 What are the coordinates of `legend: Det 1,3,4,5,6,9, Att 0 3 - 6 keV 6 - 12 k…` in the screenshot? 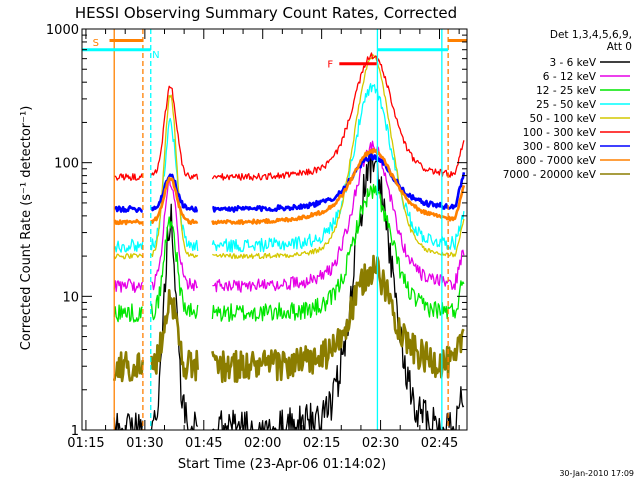 It's located at (567, 105).